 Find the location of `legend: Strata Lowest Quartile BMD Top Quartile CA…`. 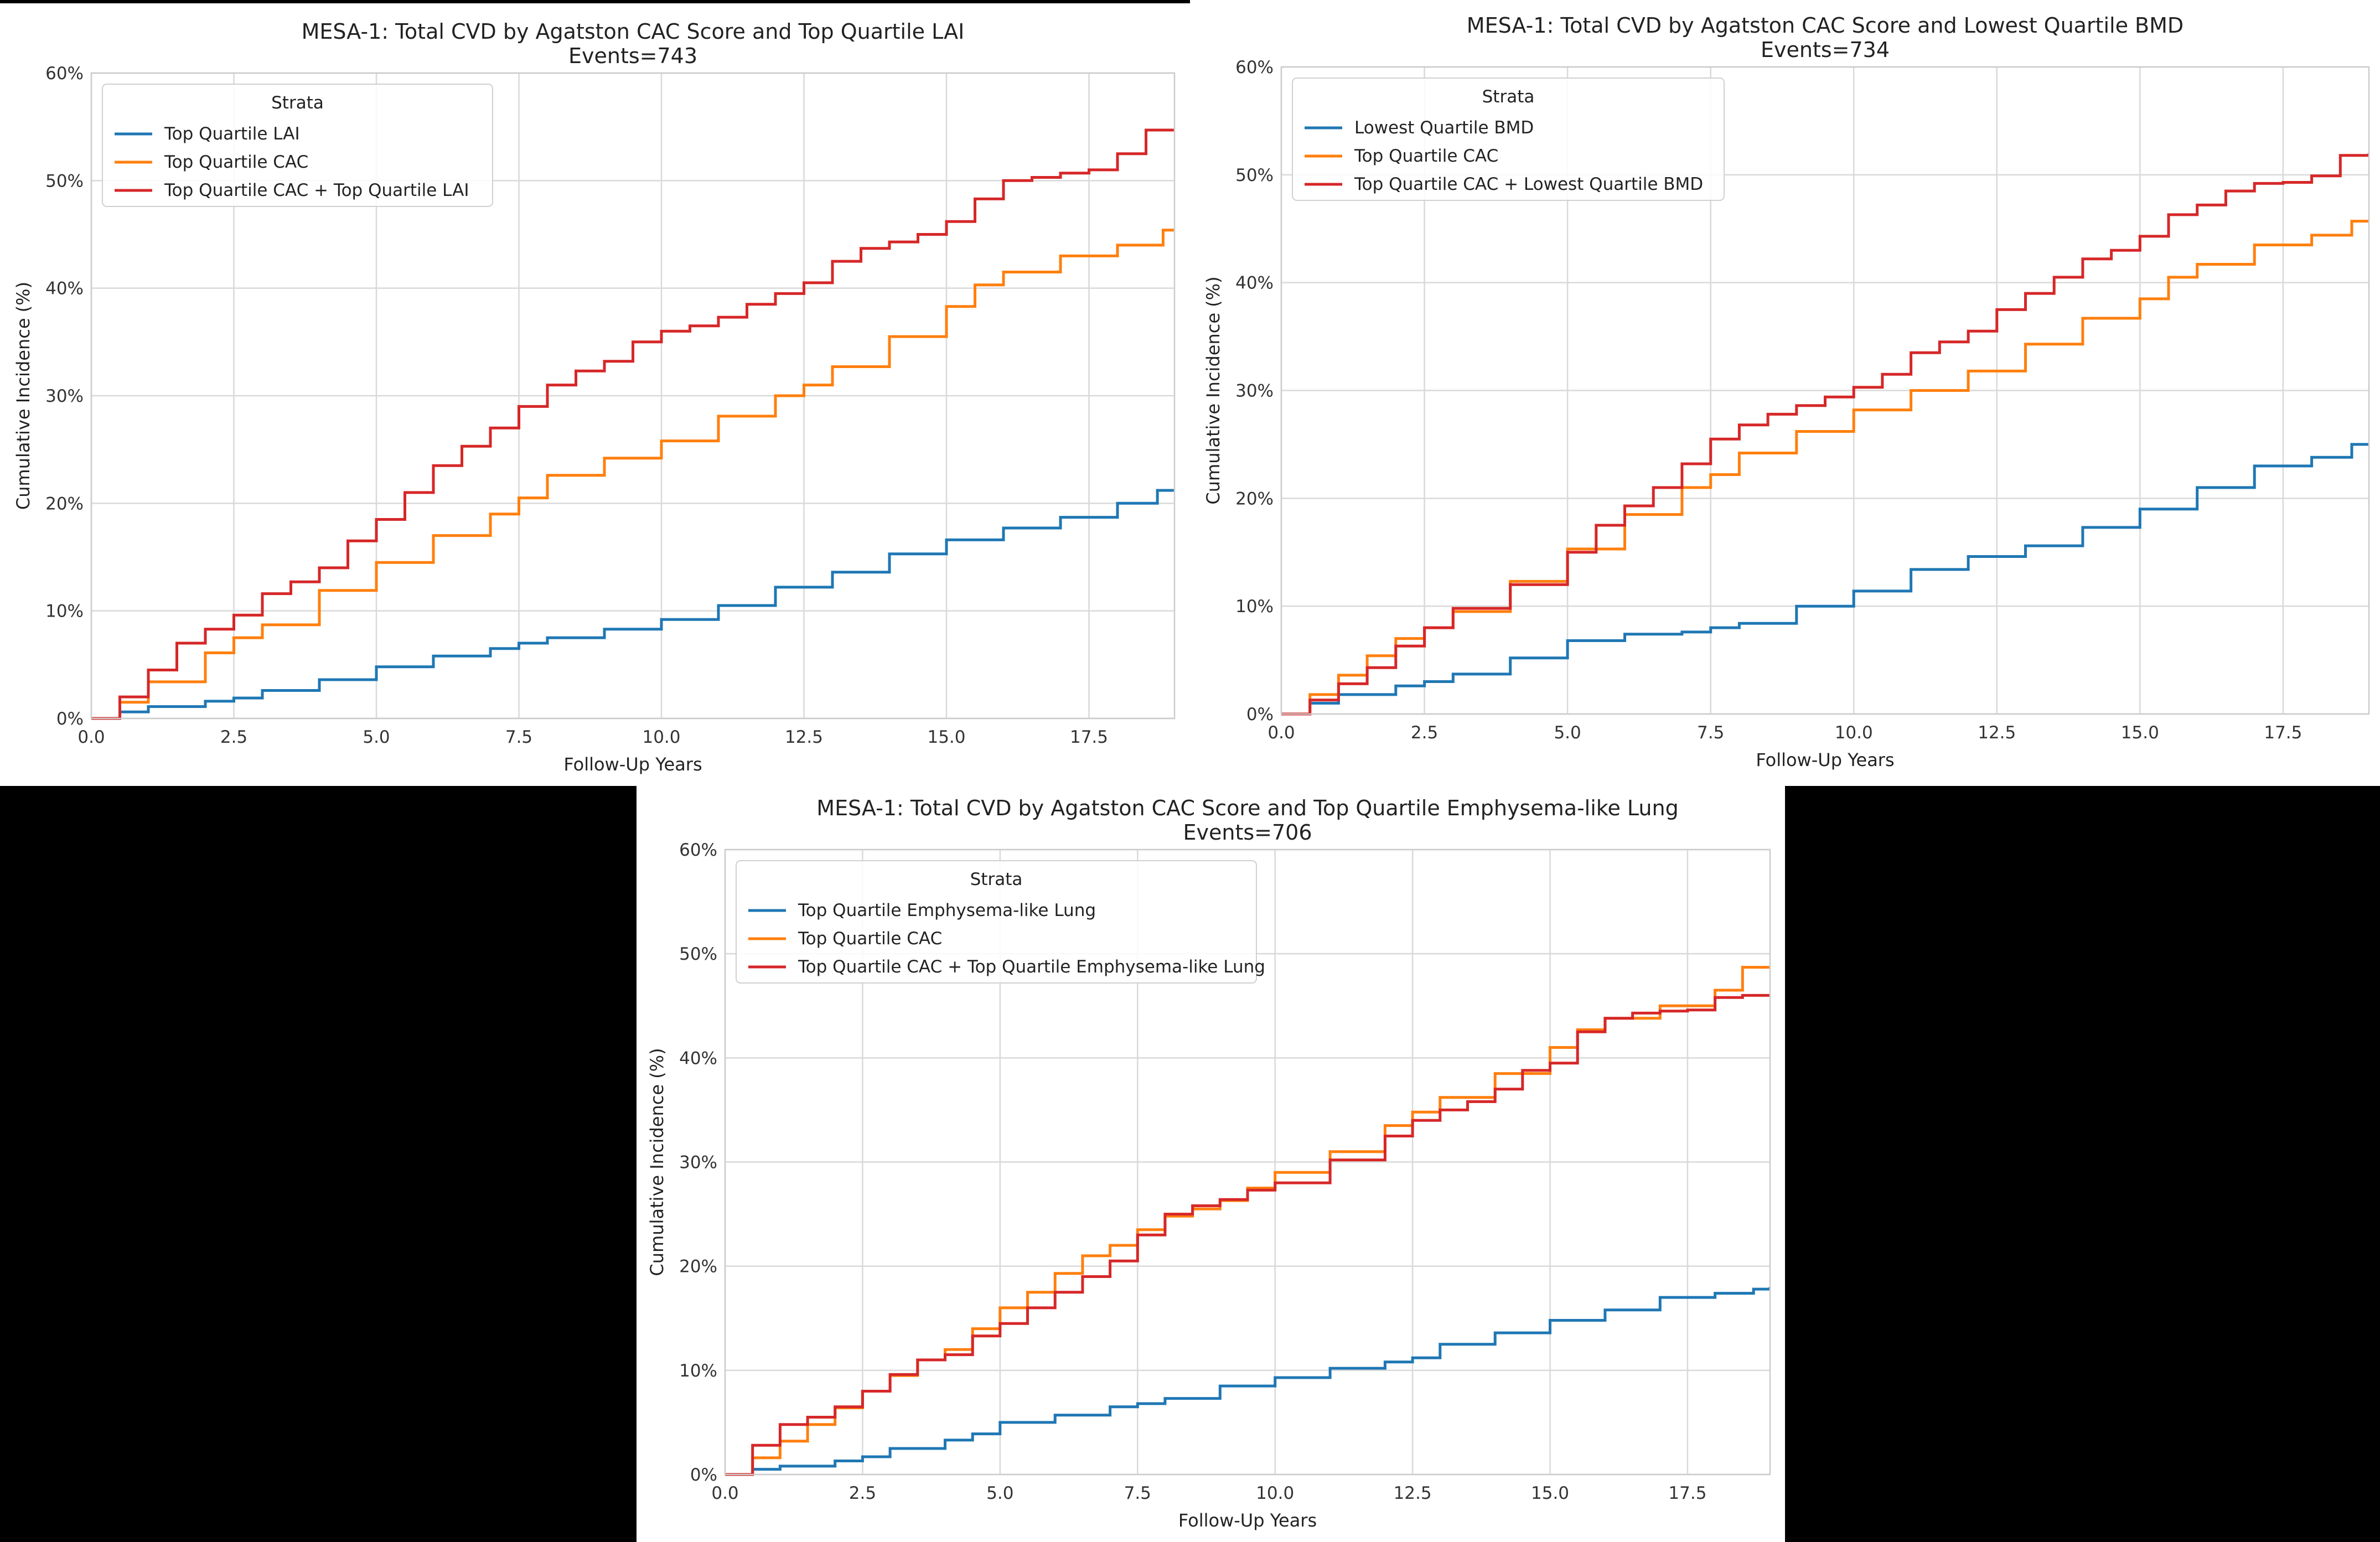

legend: Strata Lowest Quartile BMD Top Quartile CA… is located at coordinates (1508, 139).